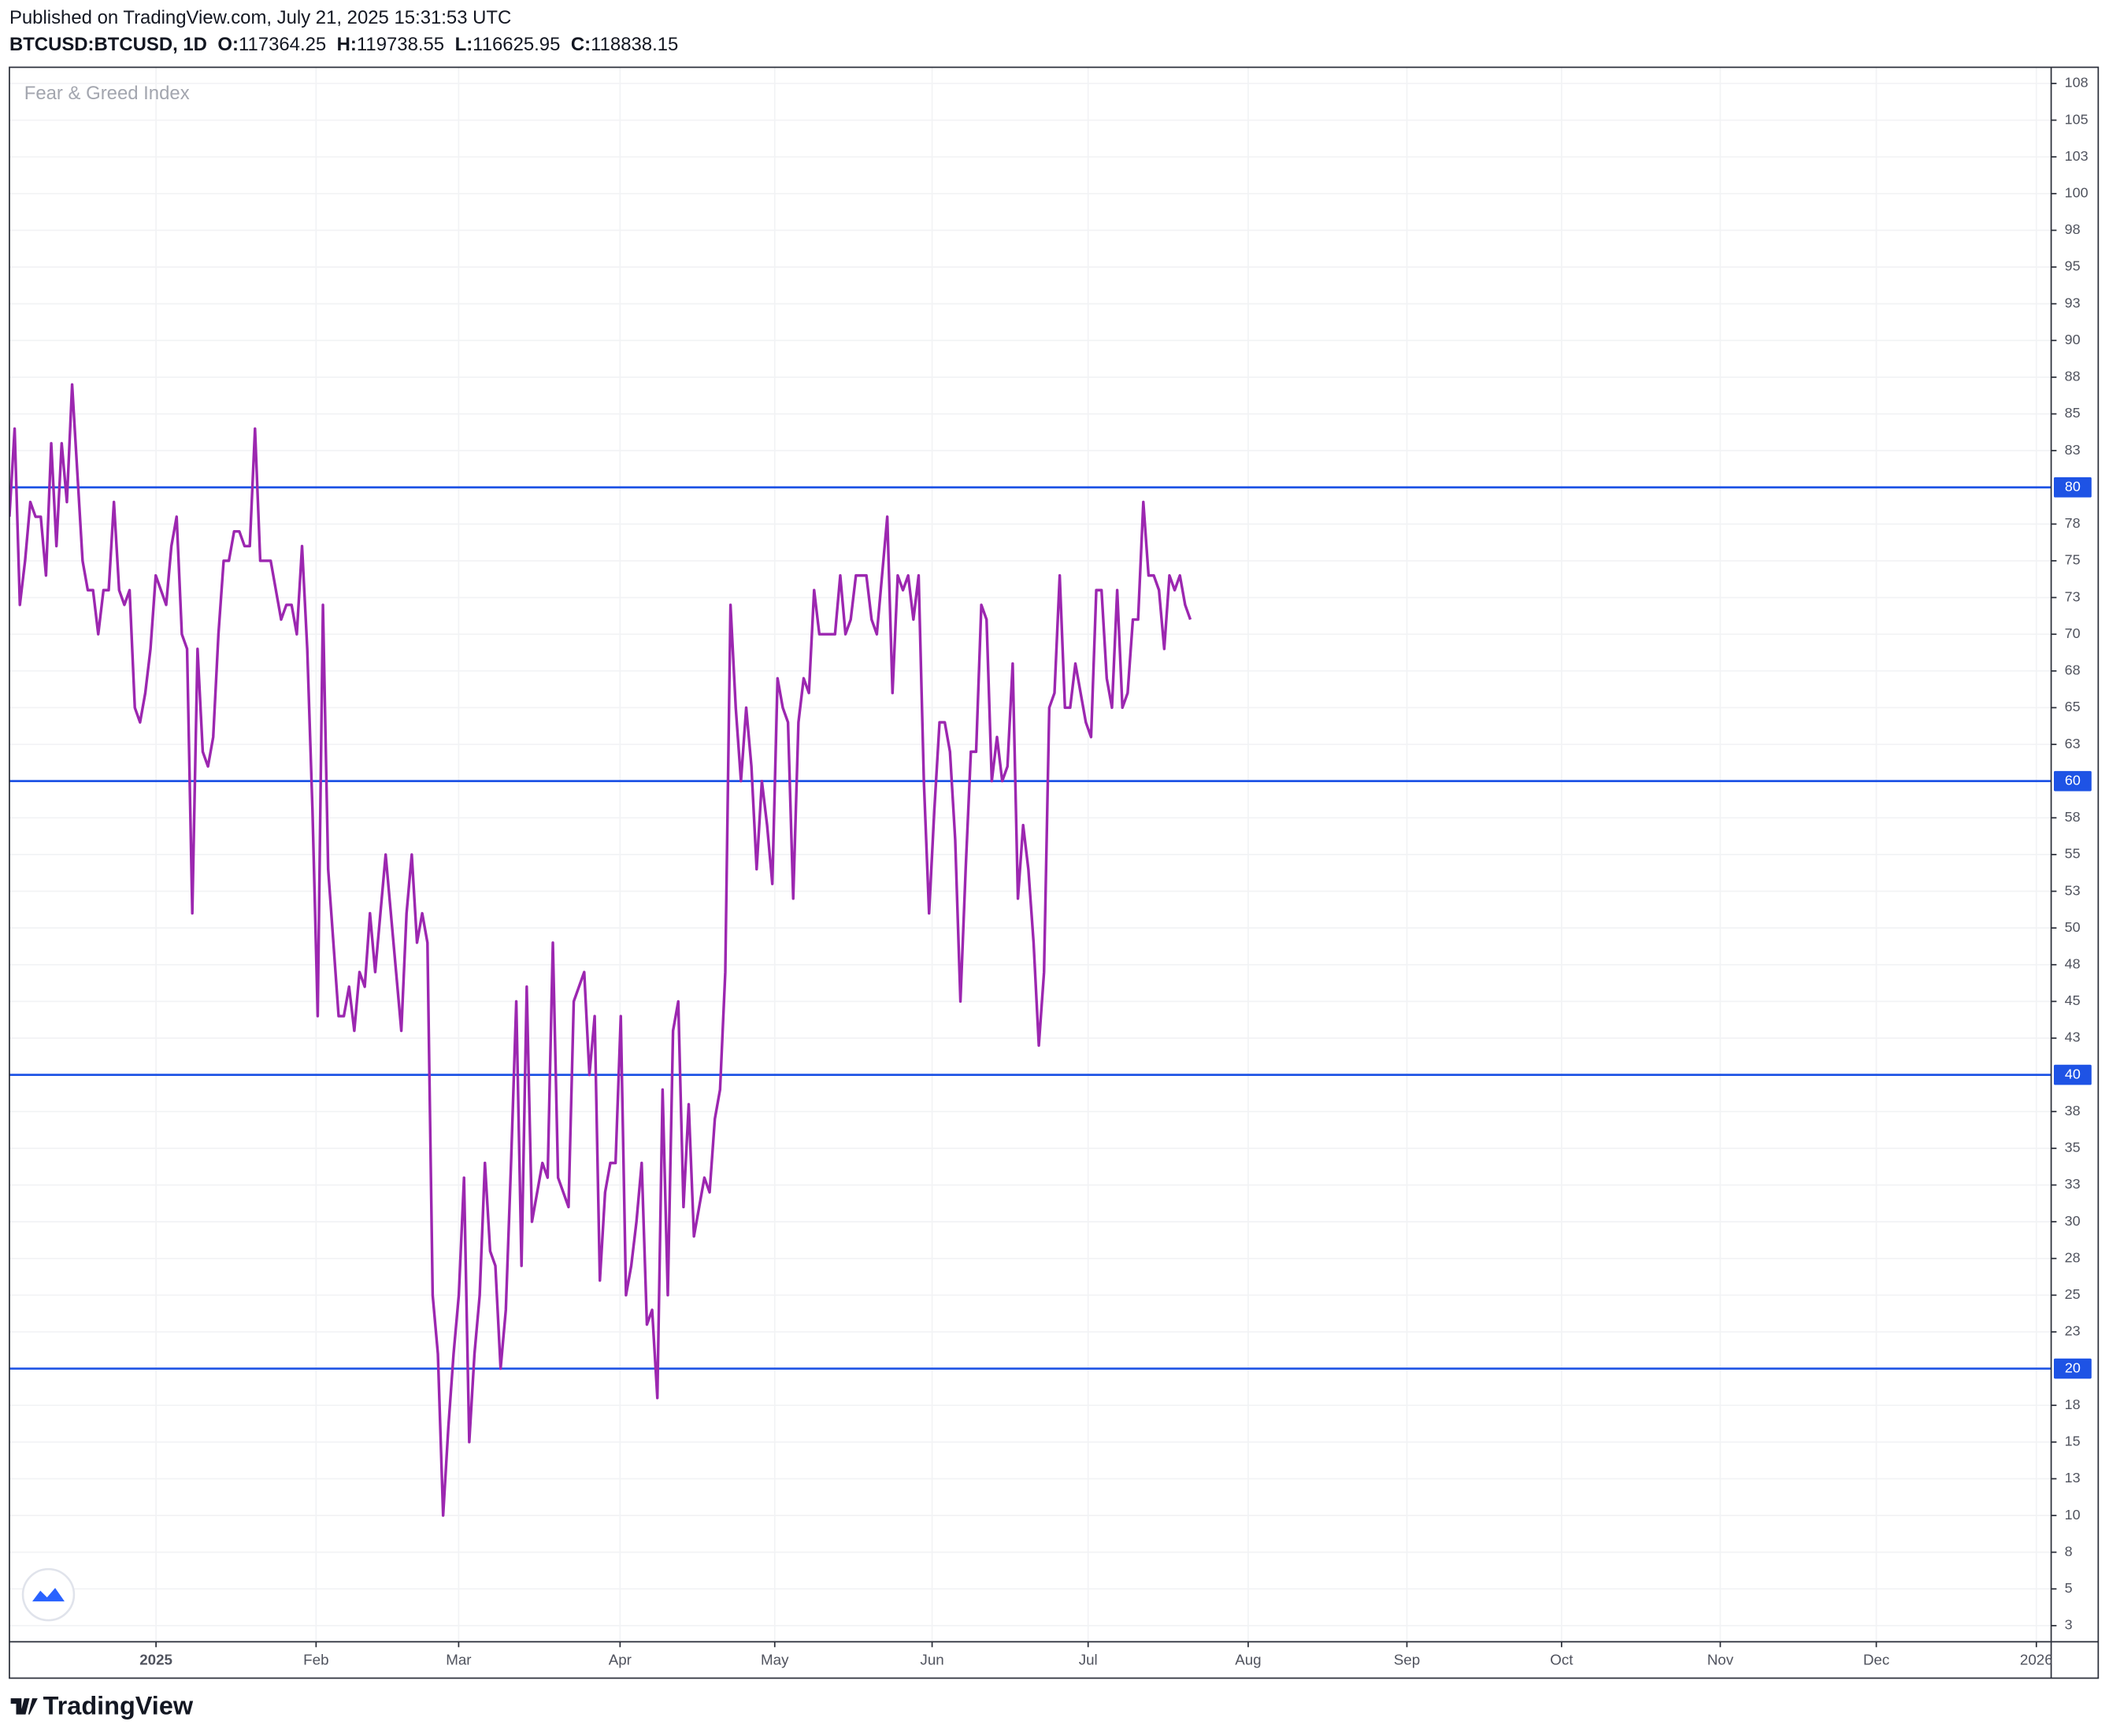 The width and height of the screenshot is (2109, 1736). Describe the element at coordinates (2073, 1478) in the screenshot. I see `y-tick-label: 13` at that location.